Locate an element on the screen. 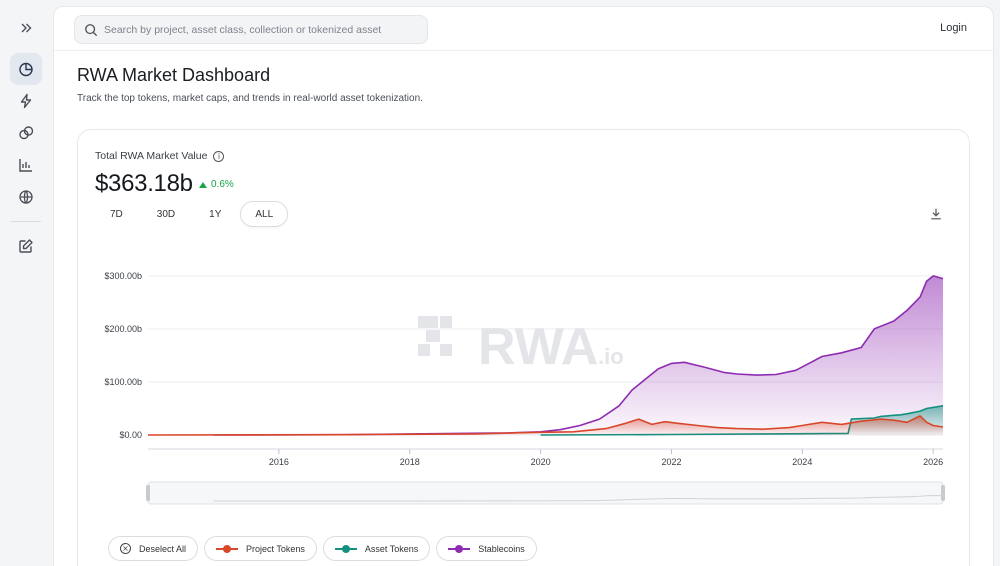  legend-stablecoins: Stablecoins is located at coordinates (486, 548).